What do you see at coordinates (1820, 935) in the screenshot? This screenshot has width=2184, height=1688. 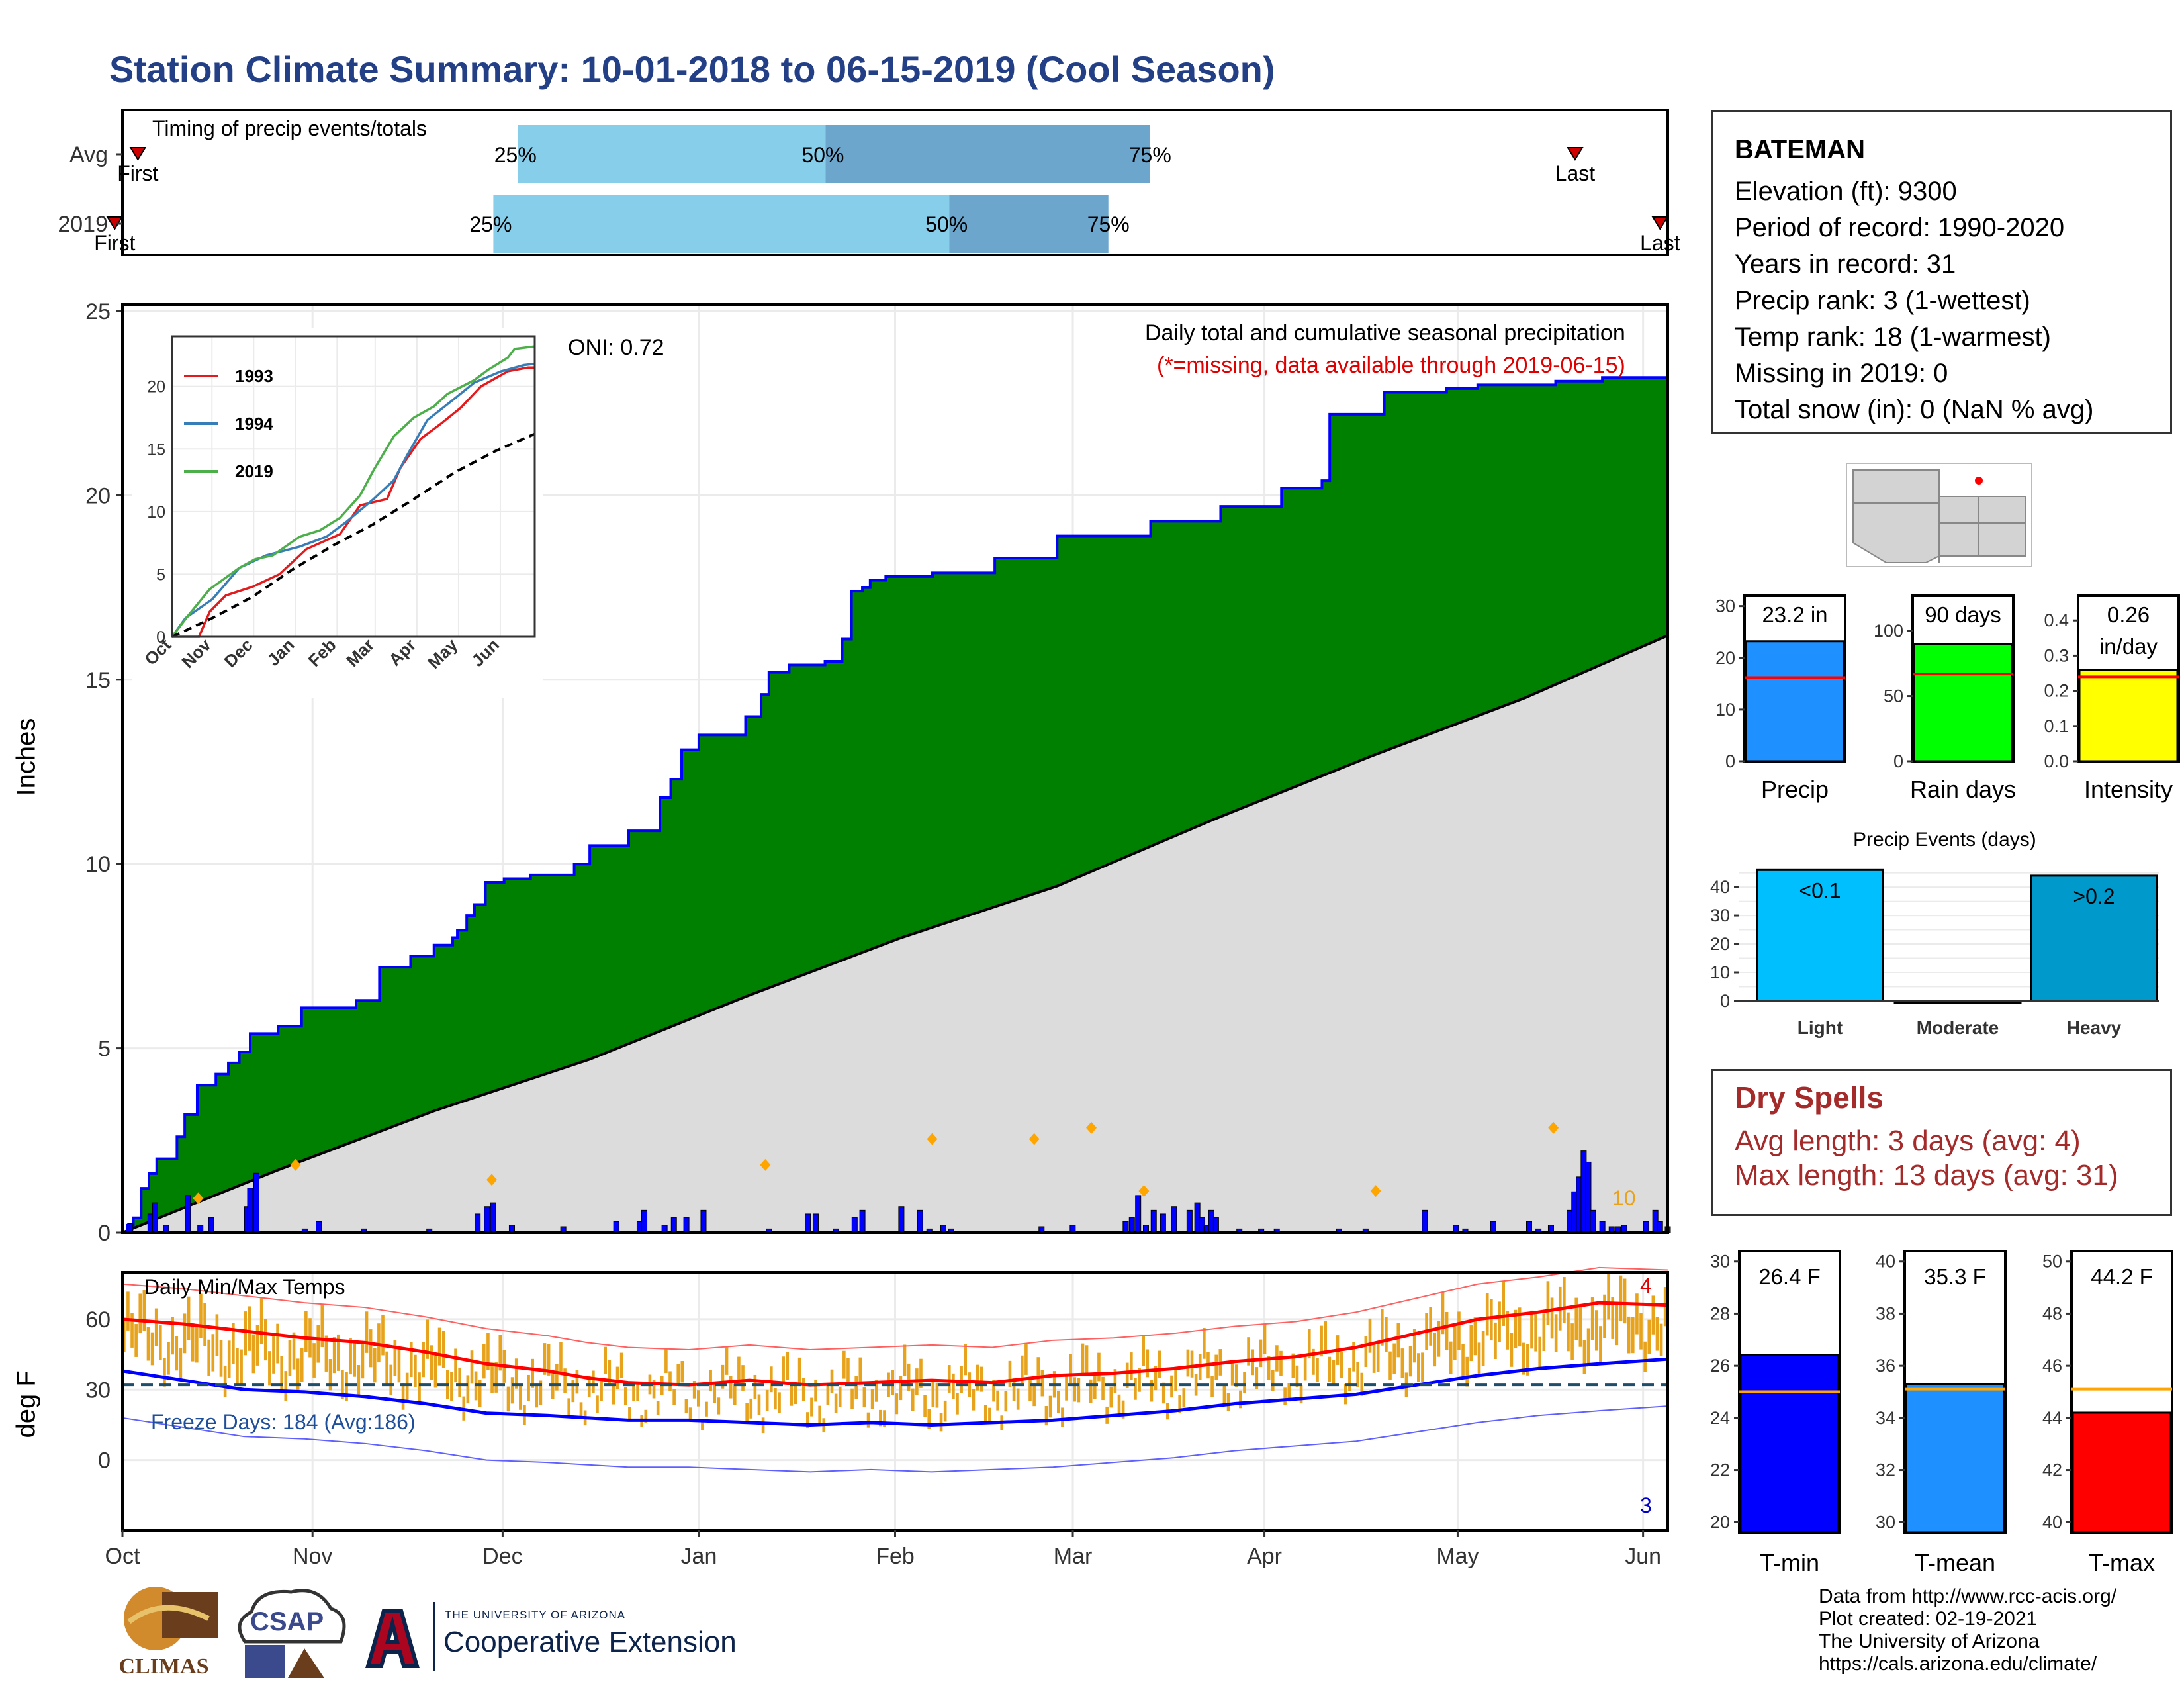 I see `event-bar` at bounding box center [1820, 935].